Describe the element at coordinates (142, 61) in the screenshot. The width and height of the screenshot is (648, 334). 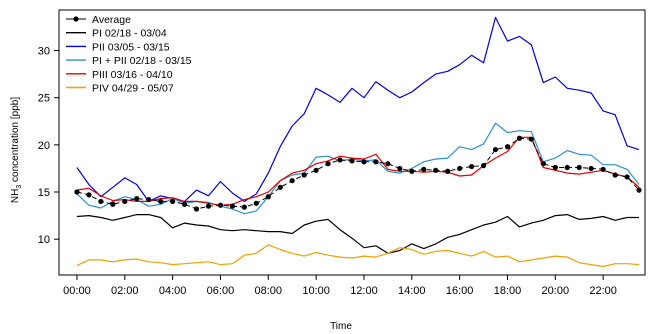
I see `legend-label: PI + PII 02/18 - 03/15` at that location.